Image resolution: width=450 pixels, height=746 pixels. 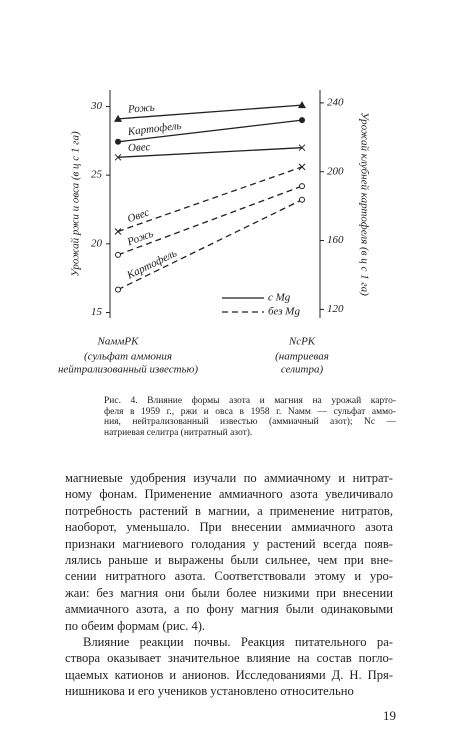 What do you see at coordinates (302, 370) in the screenshot?
I see `x-tick-note: селитра)` at bounding box center [302, 370].